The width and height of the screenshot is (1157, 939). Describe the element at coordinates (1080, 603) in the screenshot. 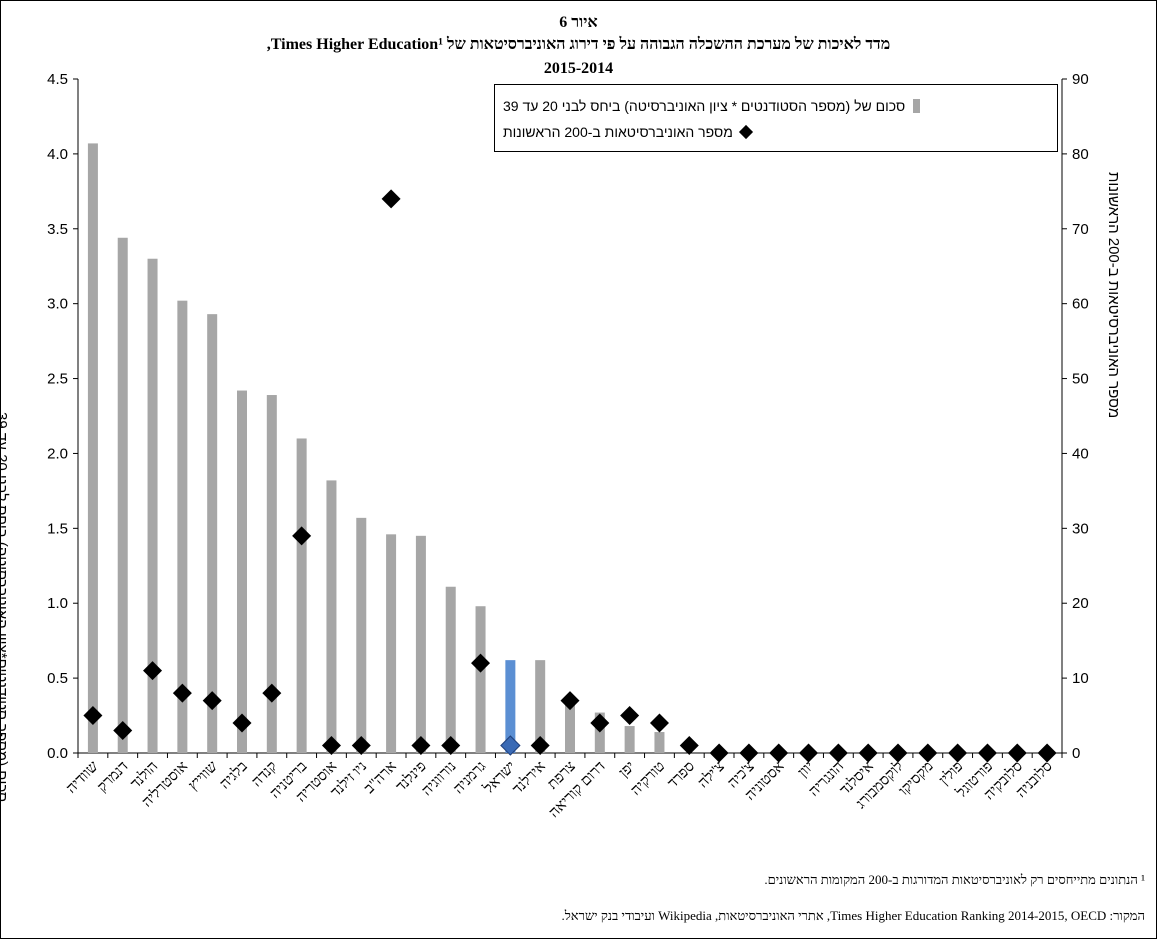

I see `y2-tick-label: 20` at that location.